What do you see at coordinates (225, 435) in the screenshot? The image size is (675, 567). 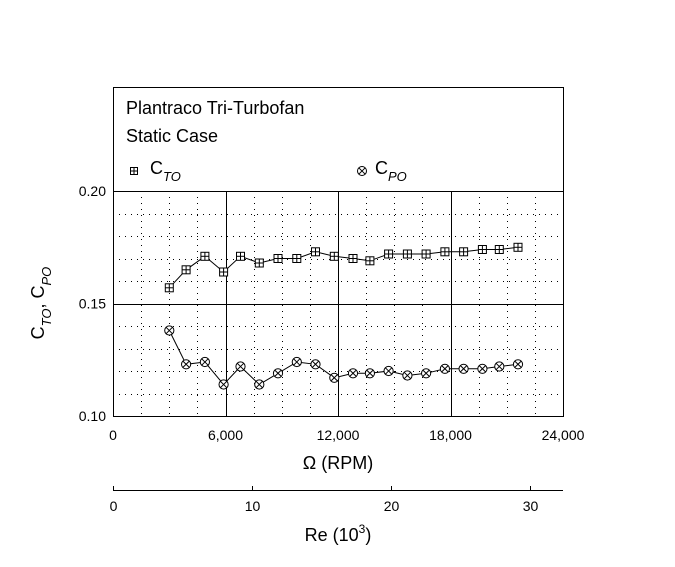 I see `x-tick-label: 6,000` at bounding box center [225, 435].